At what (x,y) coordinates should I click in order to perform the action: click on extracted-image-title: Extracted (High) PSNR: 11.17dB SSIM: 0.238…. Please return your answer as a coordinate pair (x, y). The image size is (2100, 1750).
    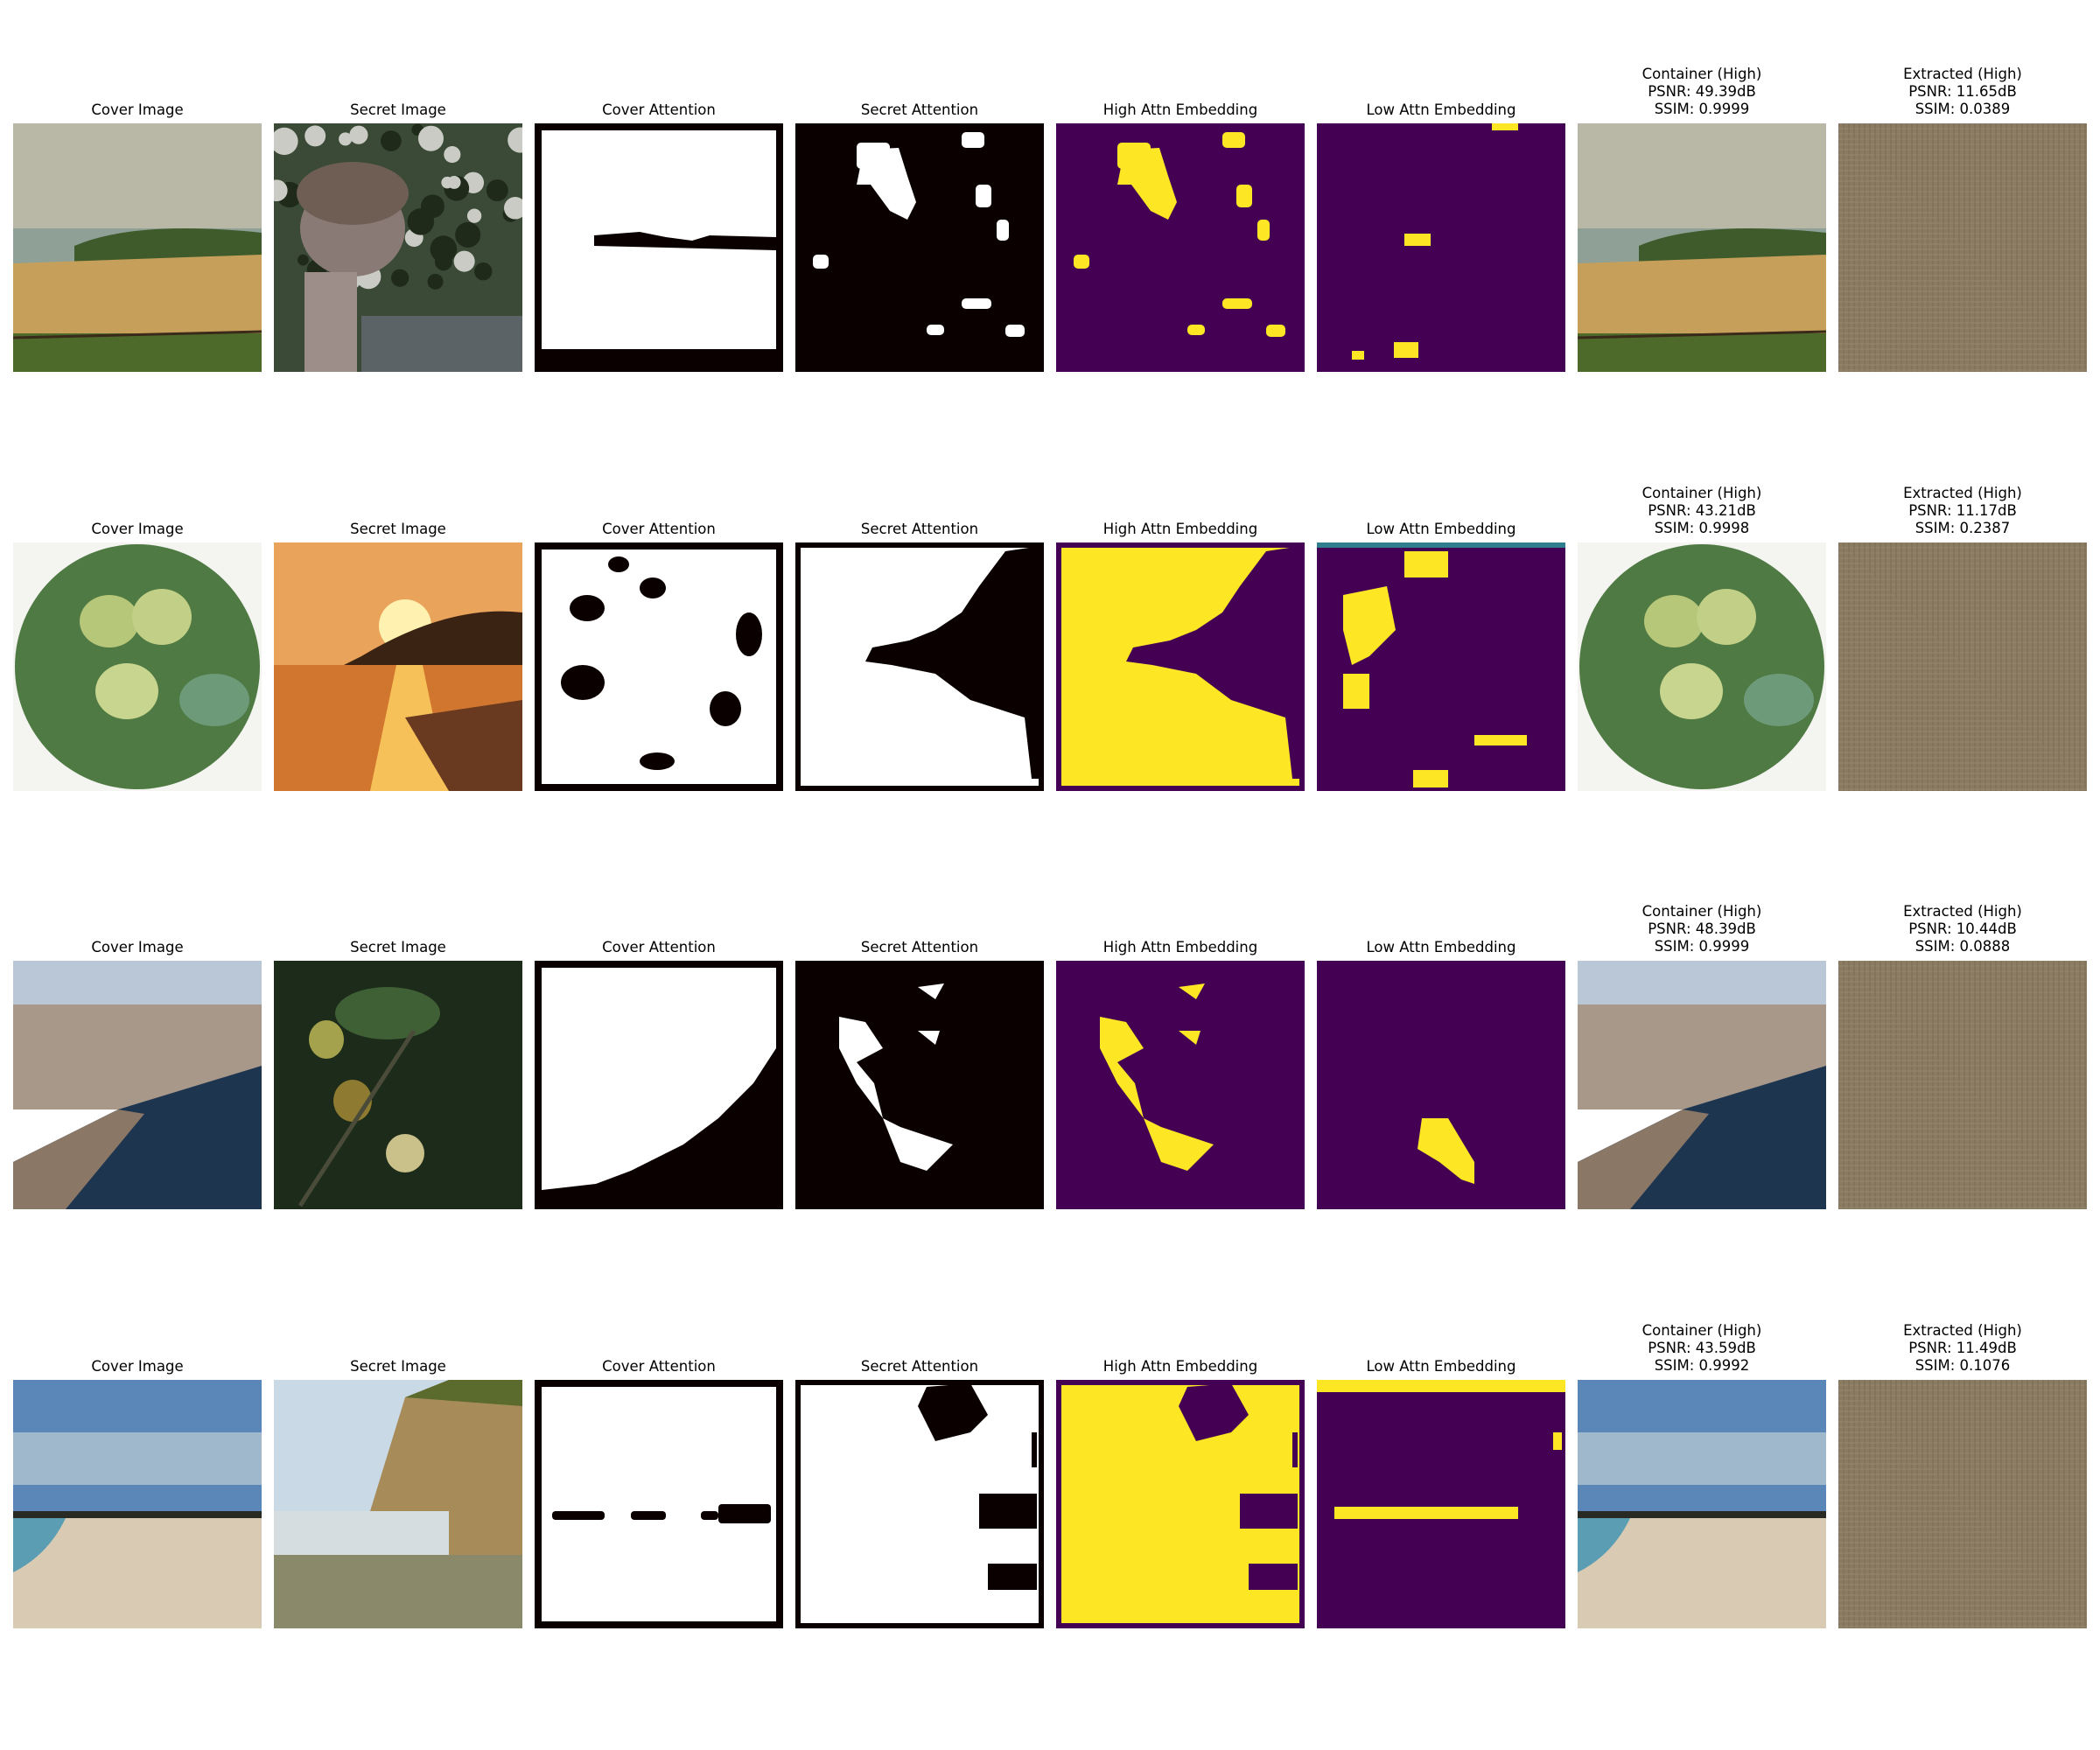
    Looking at the image, I should click on (1962, 511).